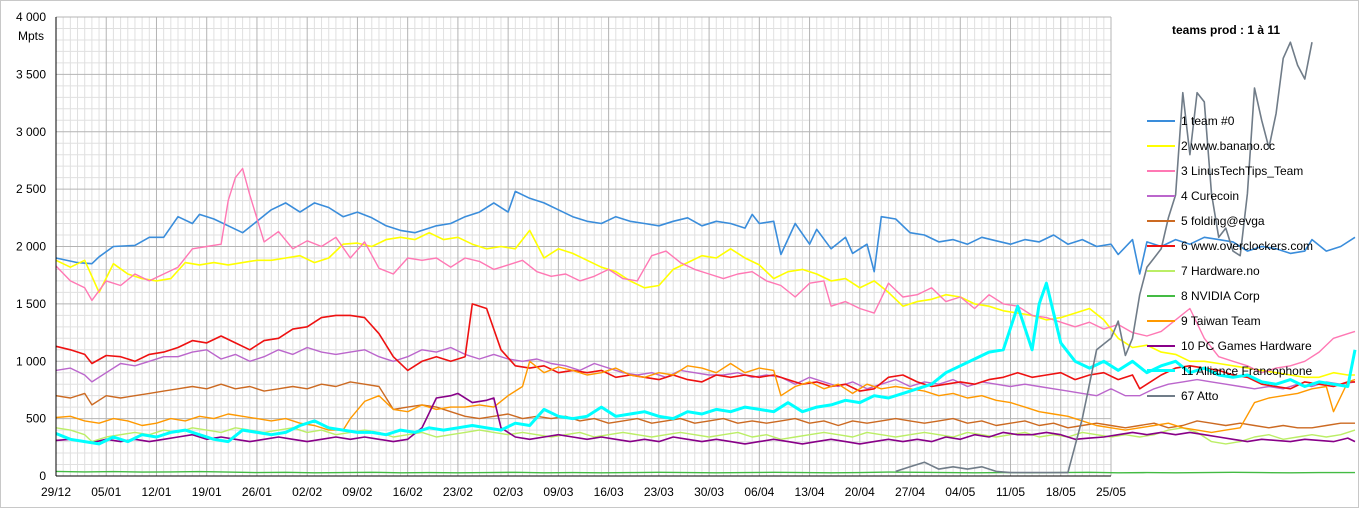 This screenshot has height=510, width=1361. What do you see at coordinates (1220, 295) in the screenshot?
I see `legend-label: 8 NVIDIA Corp` at bounding box center [1220, 295].